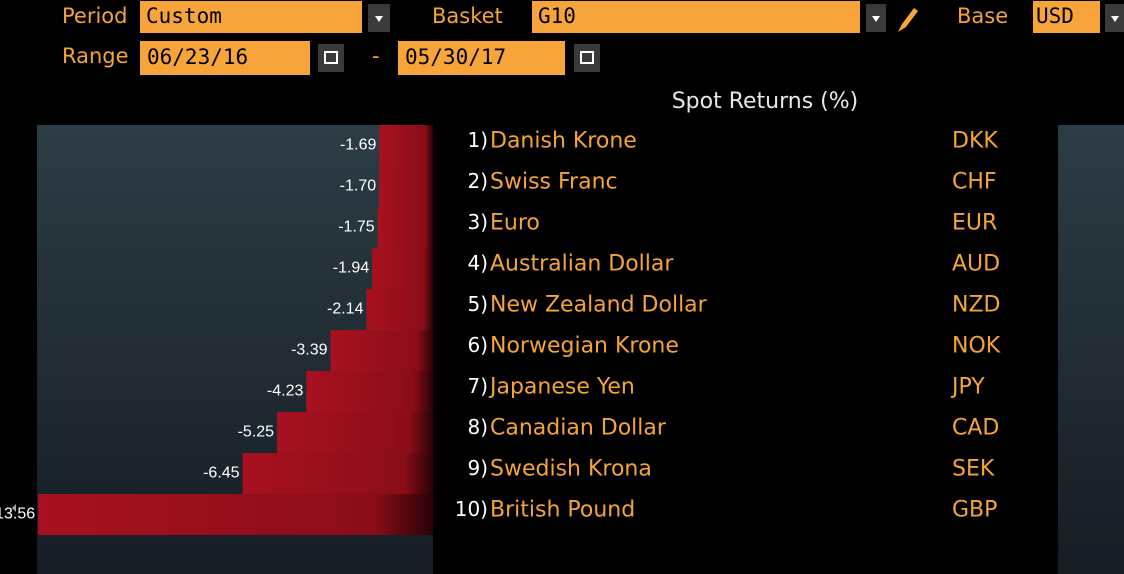 This screenshot has width=1124, height=574. I want to click on period-field, so click(251, 17).